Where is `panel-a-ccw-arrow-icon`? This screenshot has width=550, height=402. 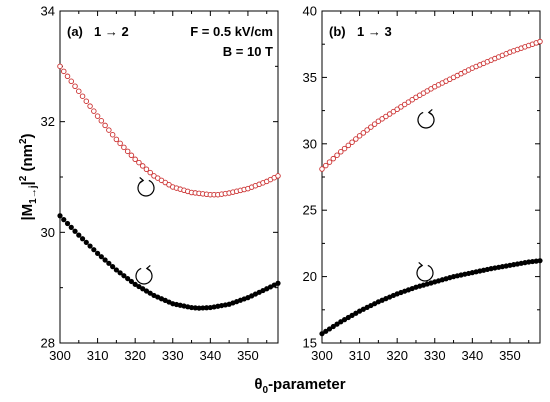
panel-a-ccw-arrow-icon is located at coordinates (146, 187).